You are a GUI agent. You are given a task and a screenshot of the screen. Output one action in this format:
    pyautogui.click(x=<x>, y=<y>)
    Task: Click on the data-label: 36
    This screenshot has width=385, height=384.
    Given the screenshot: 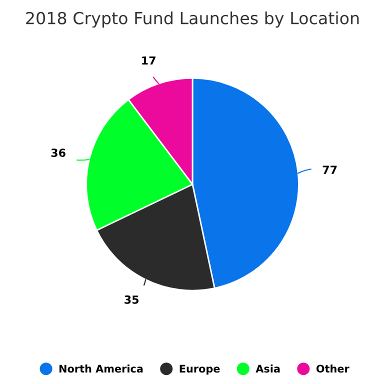 What is the action you would take?
    pyautogui.click(x=58, y=152)
    